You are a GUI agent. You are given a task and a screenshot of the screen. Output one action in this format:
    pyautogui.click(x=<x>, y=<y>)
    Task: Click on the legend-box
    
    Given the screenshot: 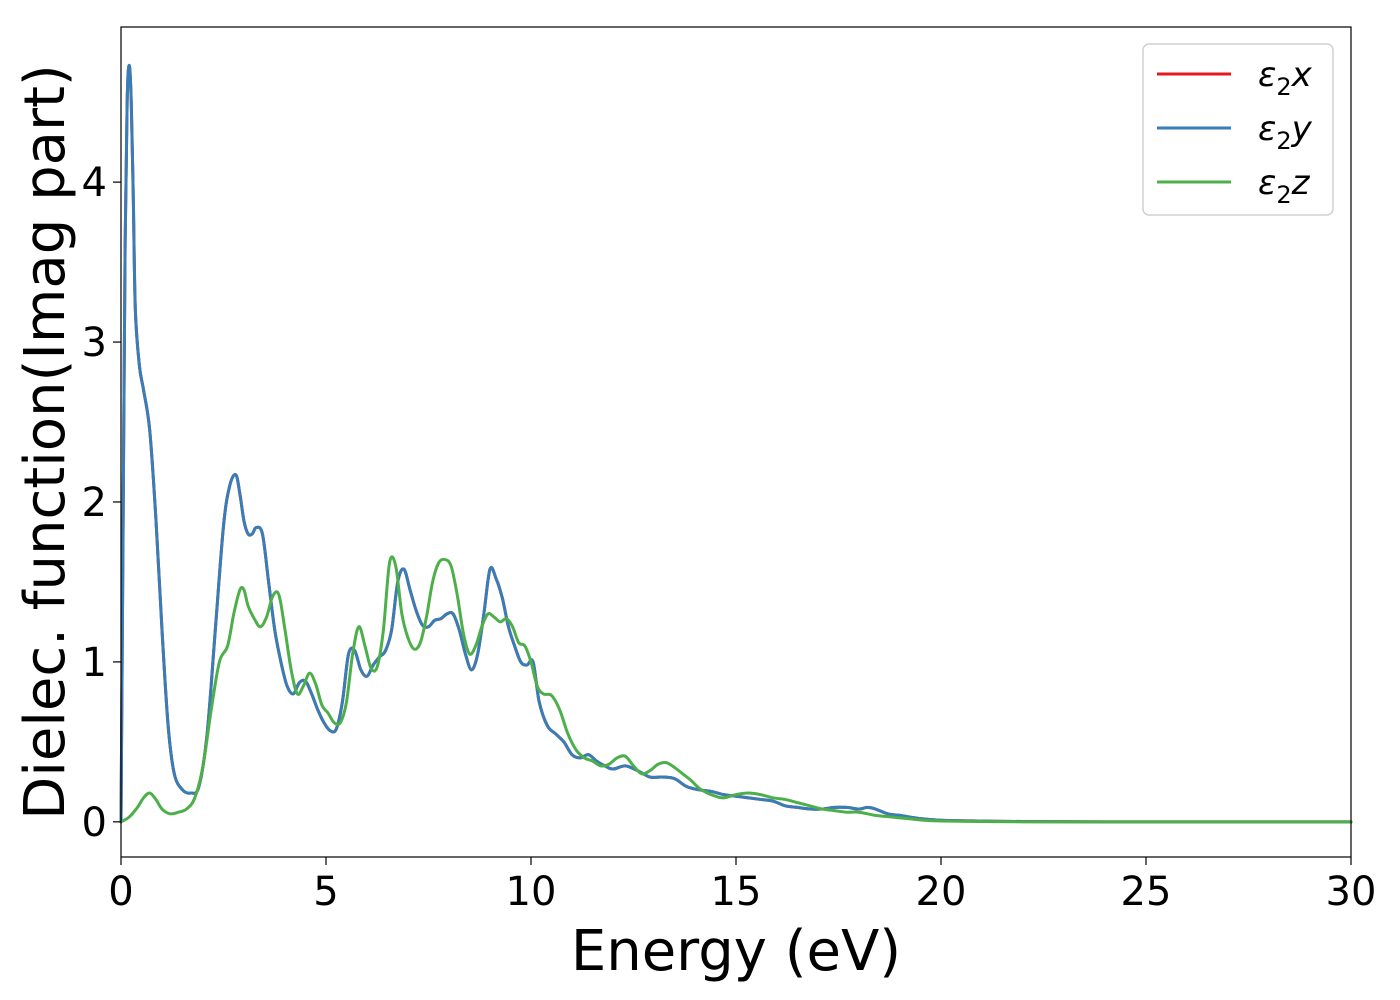 What is the action you would take?
    pyautogui.click(x=1238, y=129)
    